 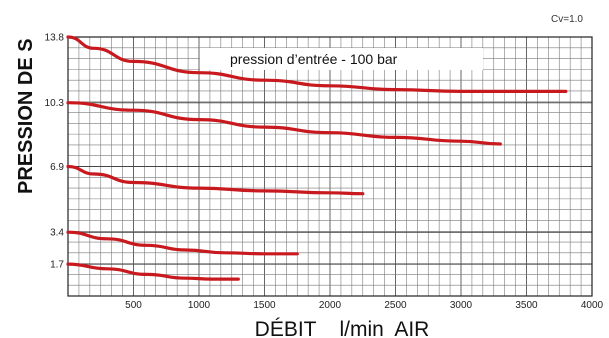 I want to click on x-axis: 500 1000 1500 2000 2500 3000 3500 4000, so click(x=364, y=305).